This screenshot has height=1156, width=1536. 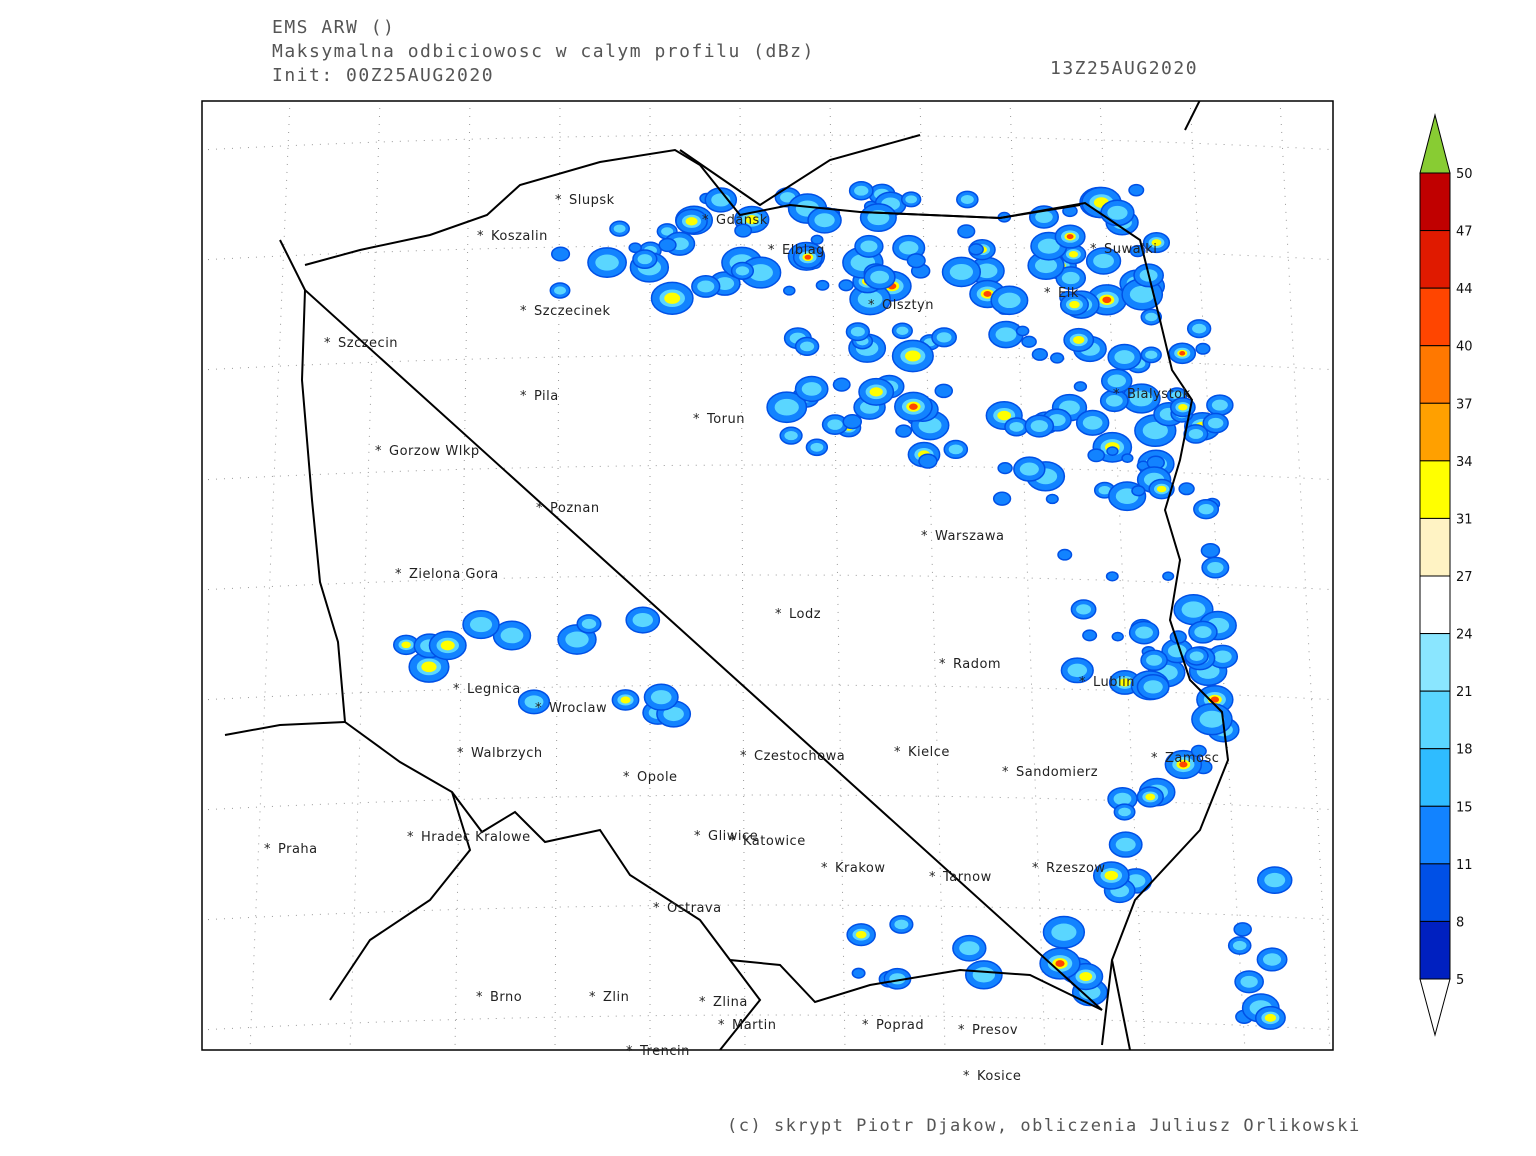 What do you see at coordinates (1446, 575) in the screenshot?
I see `colorbar: 50 47 44 40 37 34 31 27 24 21 18 15 11 8 5` at bounding box center [1446, 575].